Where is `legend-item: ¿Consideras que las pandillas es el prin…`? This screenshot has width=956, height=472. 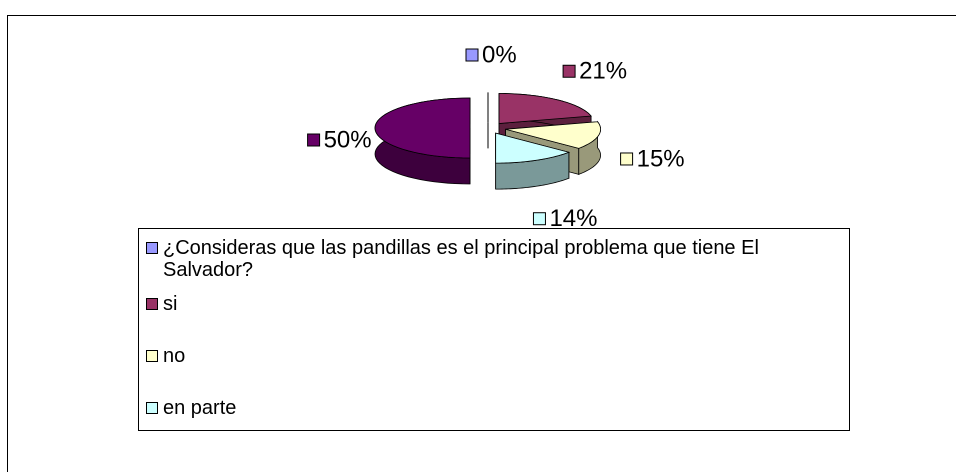
legend-item: ¿Consideras que las pandillas es el prin… is located at coordinates (494, 259).